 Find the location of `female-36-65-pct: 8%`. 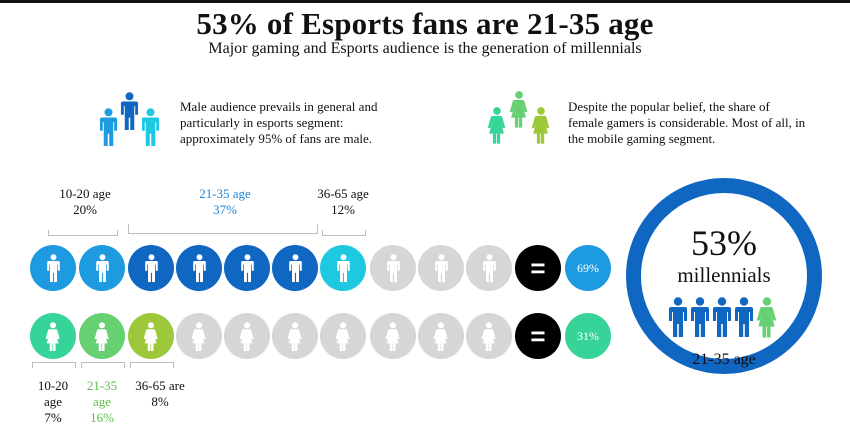

female-36-65-pct: 8% is located at coordinates (160, 401).